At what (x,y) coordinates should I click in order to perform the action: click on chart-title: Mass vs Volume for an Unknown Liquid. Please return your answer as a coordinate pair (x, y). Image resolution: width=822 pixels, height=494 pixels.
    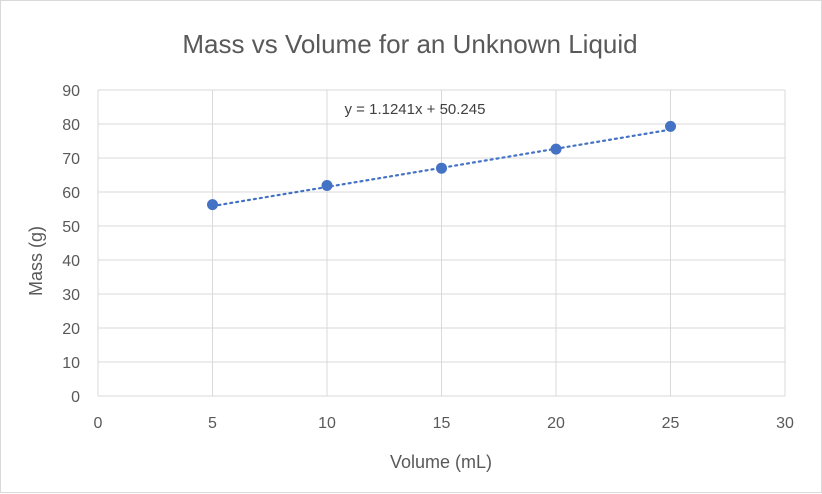
    Looking at the image, I should click on (409, 44).